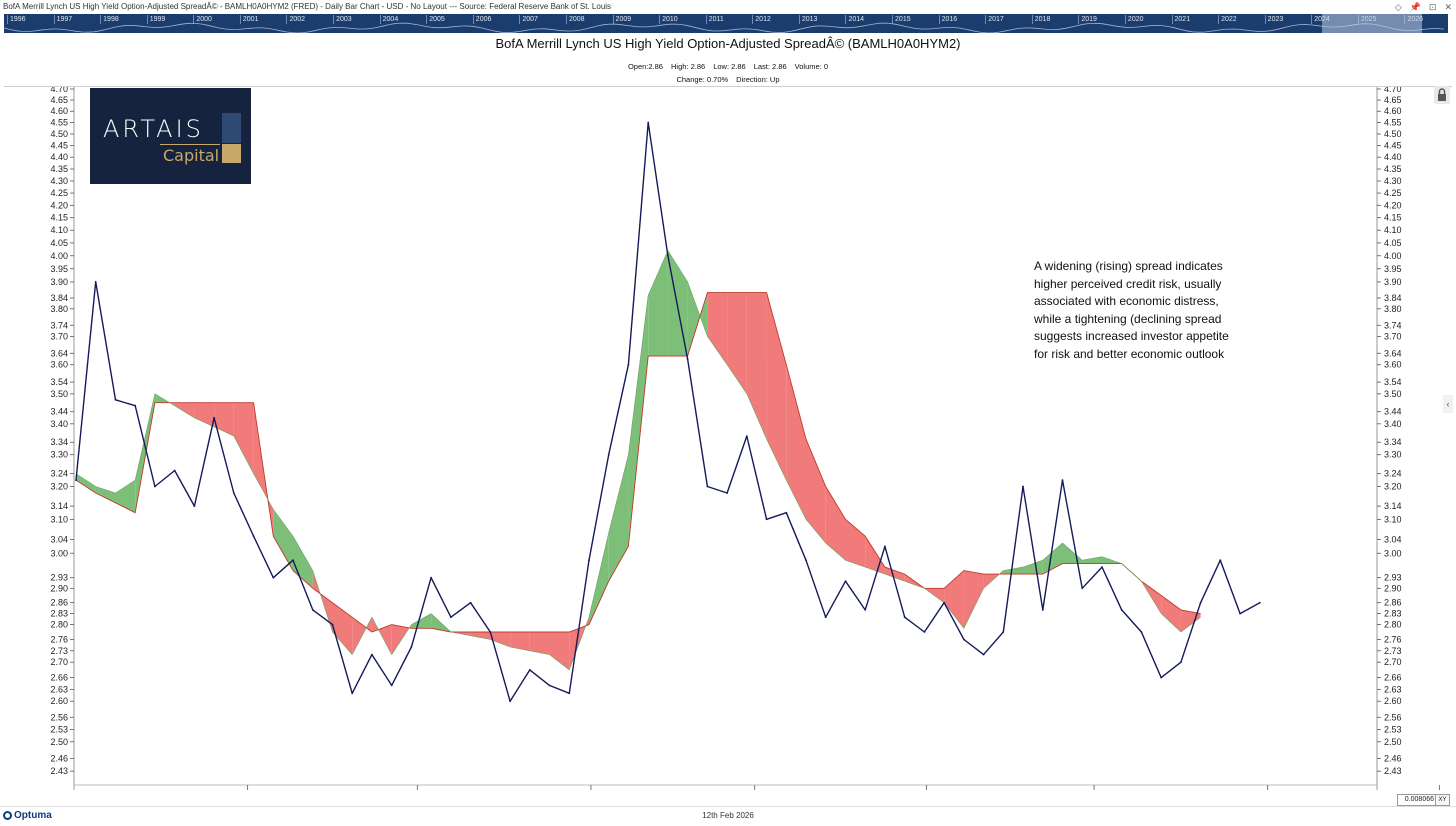 Image resolution: width=1456 pixels, height=826 pixels. I want to click on ohlc-item: Change: 0.70%, so click(702, 79).